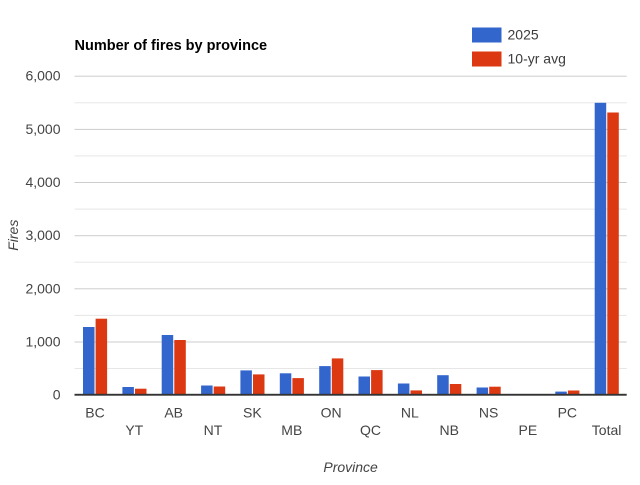 The width and height of the screenshot is (640, 485). I want to click on svg-text: NL, so click(410, 413).